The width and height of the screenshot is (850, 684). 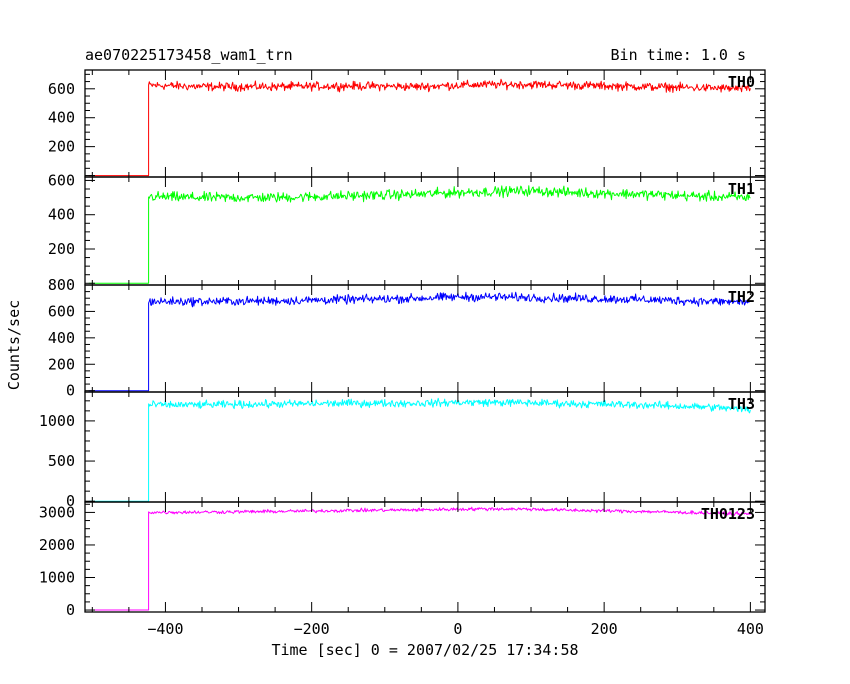 I want to click on y-tick-label: 500, so click(x=61, y=461).